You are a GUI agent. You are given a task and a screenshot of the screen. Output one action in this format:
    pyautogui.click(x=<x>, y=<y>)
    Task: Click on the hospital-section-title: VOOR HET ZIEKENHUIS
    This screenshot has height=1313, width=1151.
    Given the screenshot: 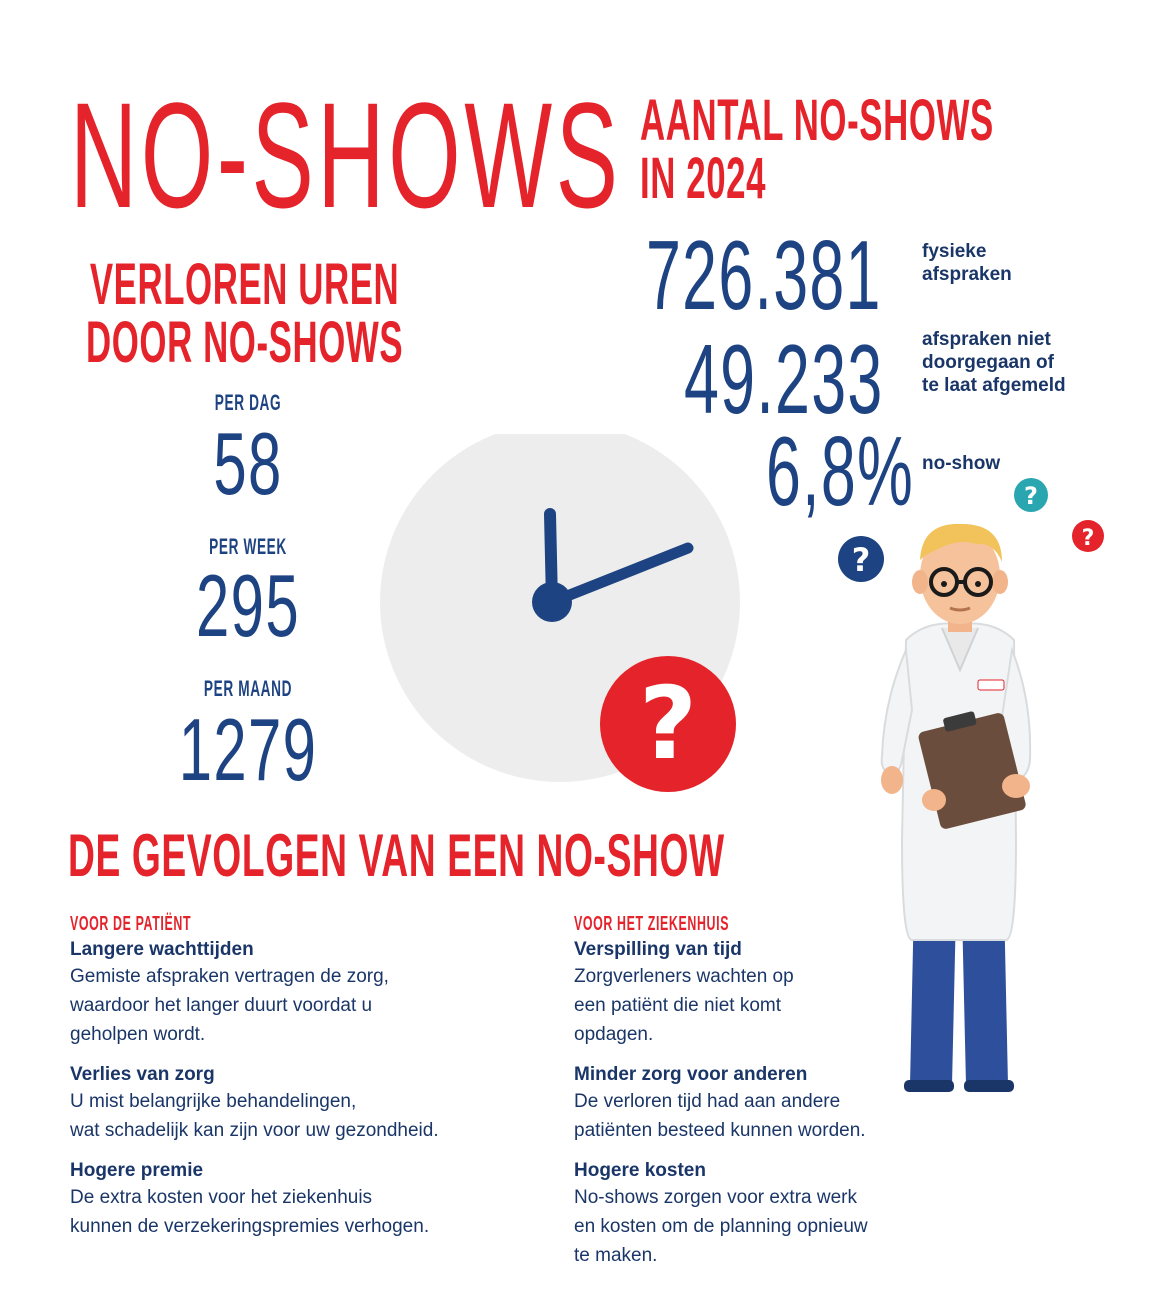 What is the action you would take?
    pyautogui.click(x=652, y=924)
    